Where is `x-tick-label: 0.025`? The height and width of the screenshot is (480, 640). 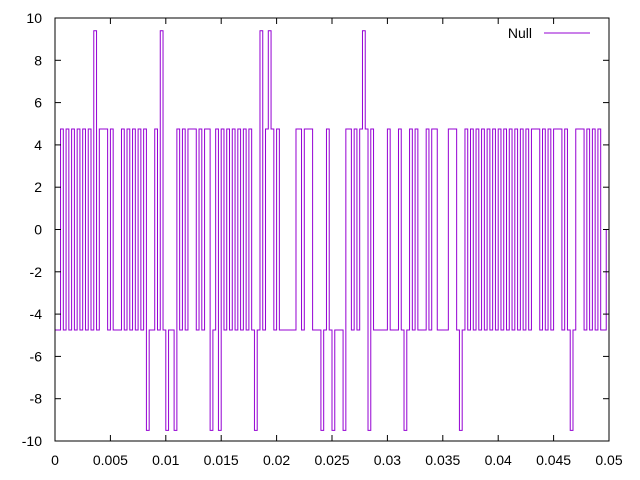 x-tick-label: 0.025 is located at coordinates (331, 460).